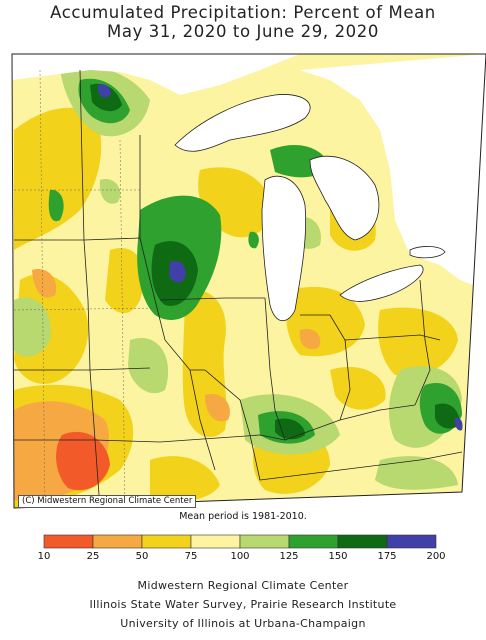  Describe the element at coordinates (289, 556) in the screenshot. I see `legend-label: 125` at that location.